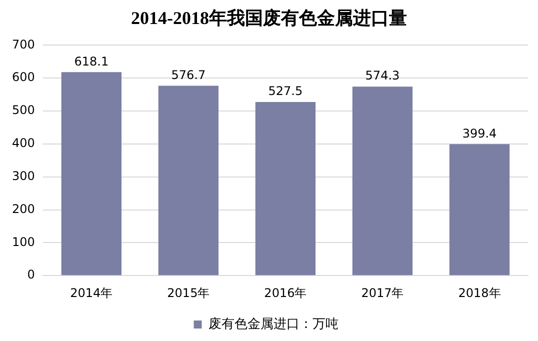 Image resolution: width=538 pixels, height=341 pixels. What do you see at coordinates (91, 61) in the screenshot?
I see `data-label: 618.1` at bounding box center [91, 61].